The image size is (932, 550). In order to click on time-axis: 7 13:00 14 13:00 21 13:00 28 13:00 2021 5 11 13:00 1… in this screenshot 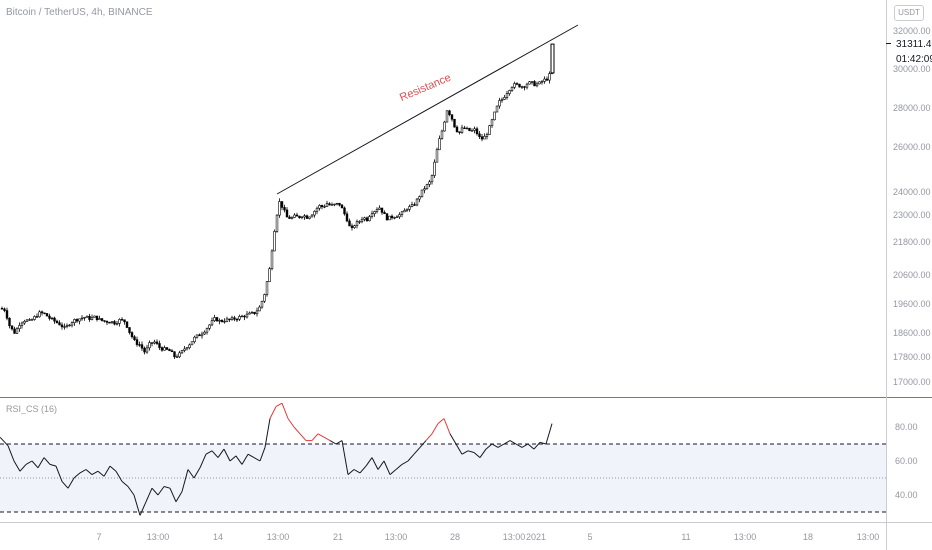, I will do `click(487, 537)`.